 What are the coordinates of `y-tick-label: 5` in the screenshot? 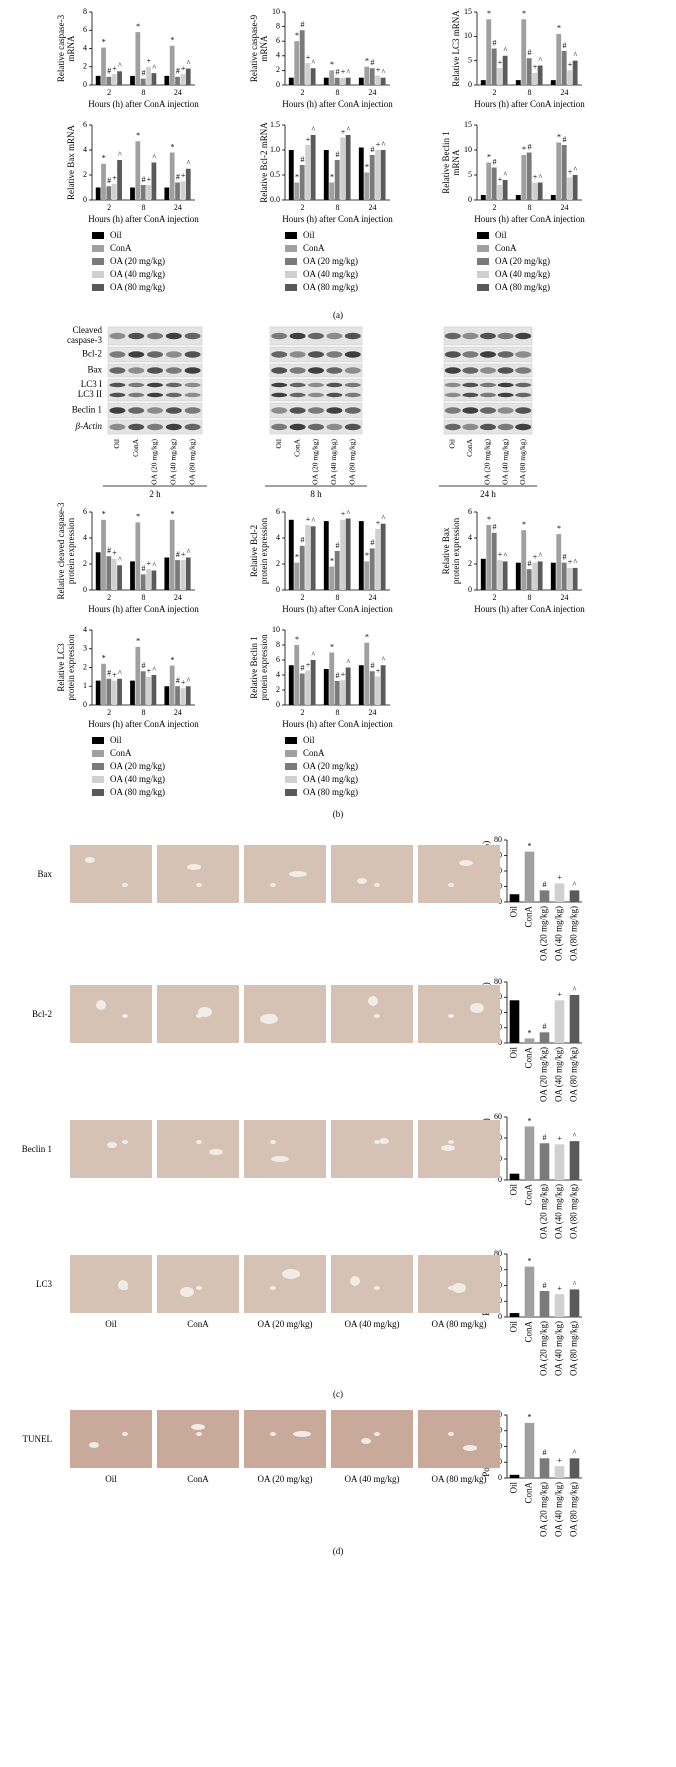 It's located at (470, 174).